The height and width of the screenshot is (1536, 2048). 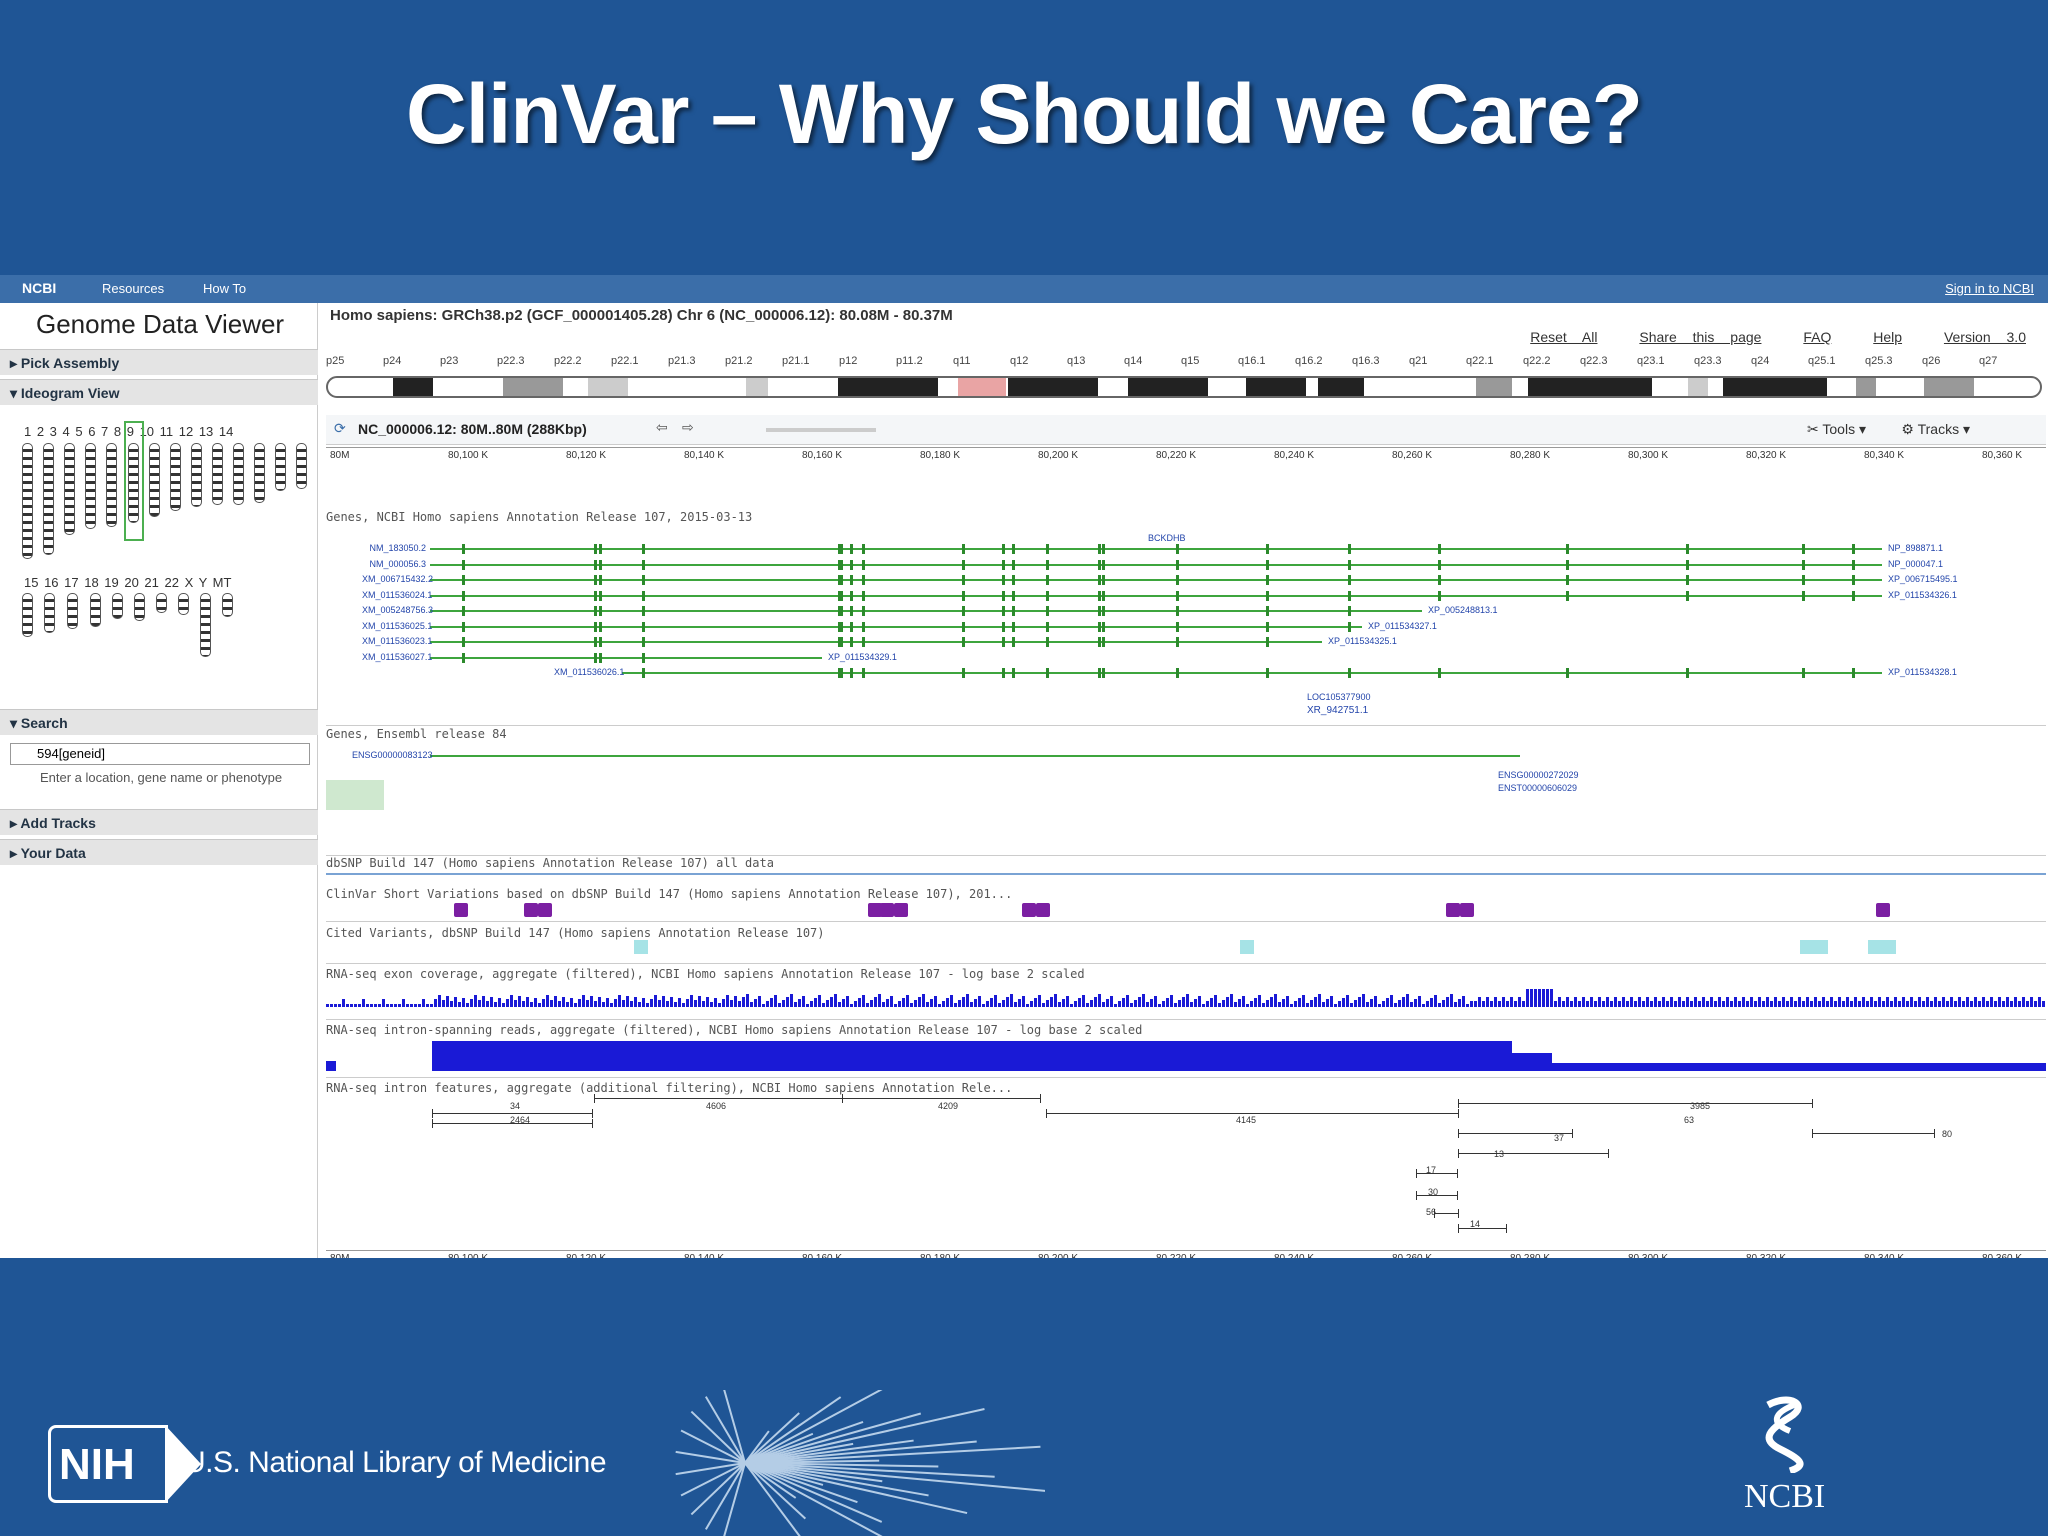 What do you see at coordinates (1916, 563) in the screenshot?
I see `transcript-label-right: NP_000047.1` at bounding box center [1916, 563].